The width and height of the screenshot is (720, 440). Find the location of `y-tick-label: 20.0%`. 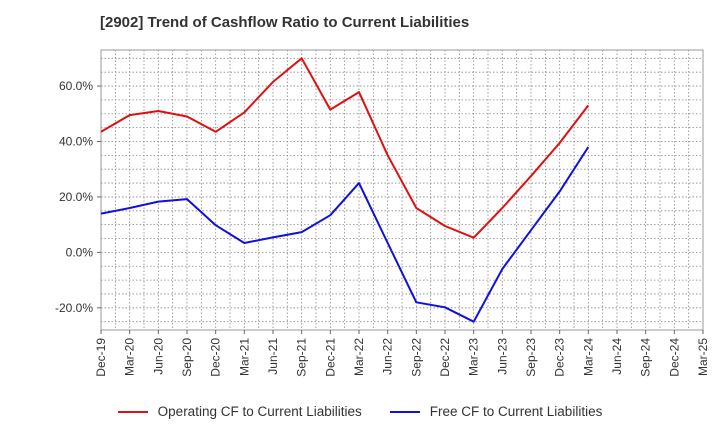

y-tick-label: 20.0% is located at coordinates (76, 197).